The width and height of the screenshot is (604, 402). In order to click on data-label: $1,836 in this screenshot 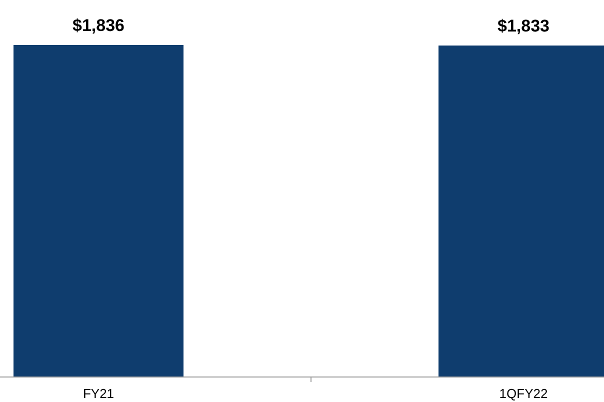, I will do `click(98, 25)`.